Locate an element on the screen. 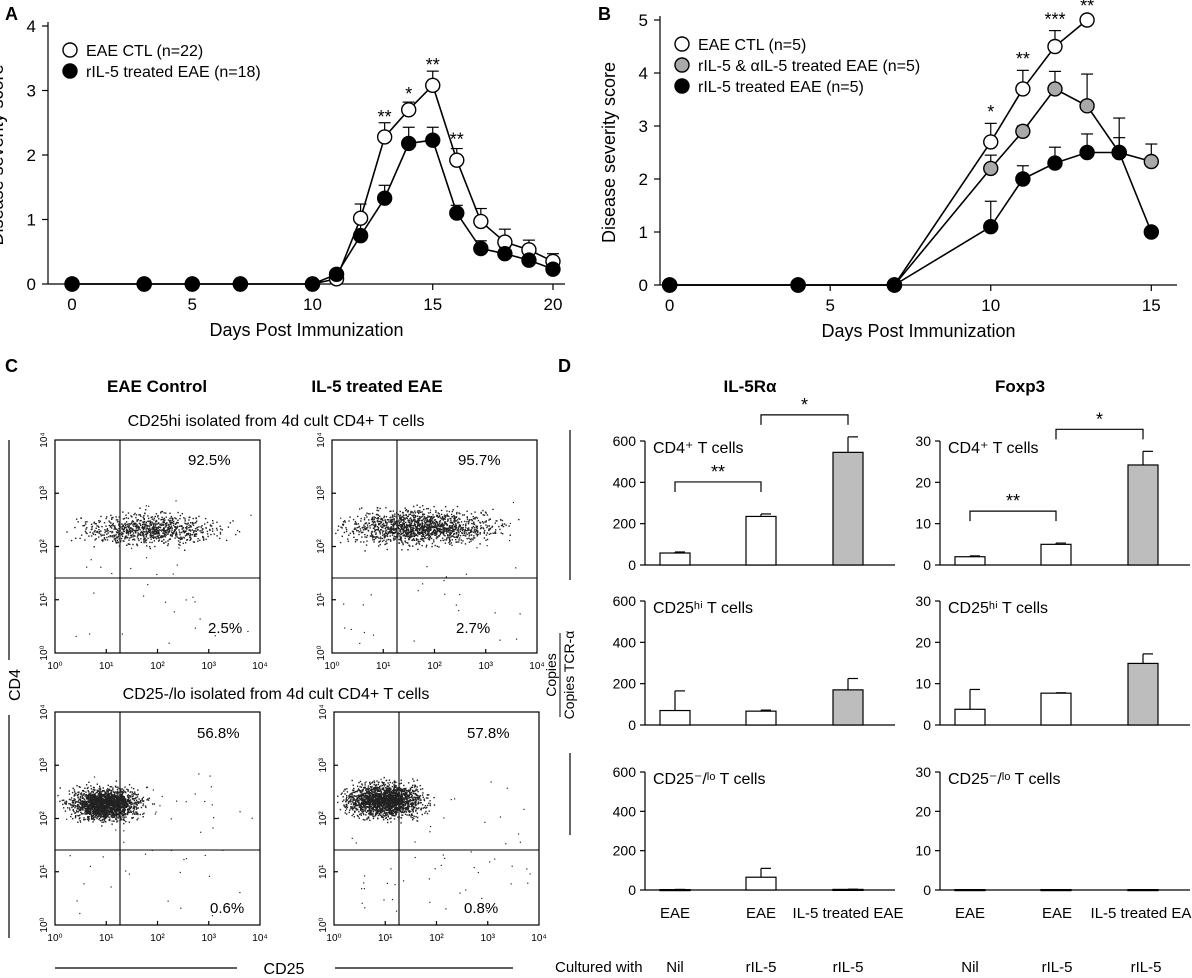 The image size is (1192, 978). x-tick-label: 10⁴ is located at coordinates (259, 666).